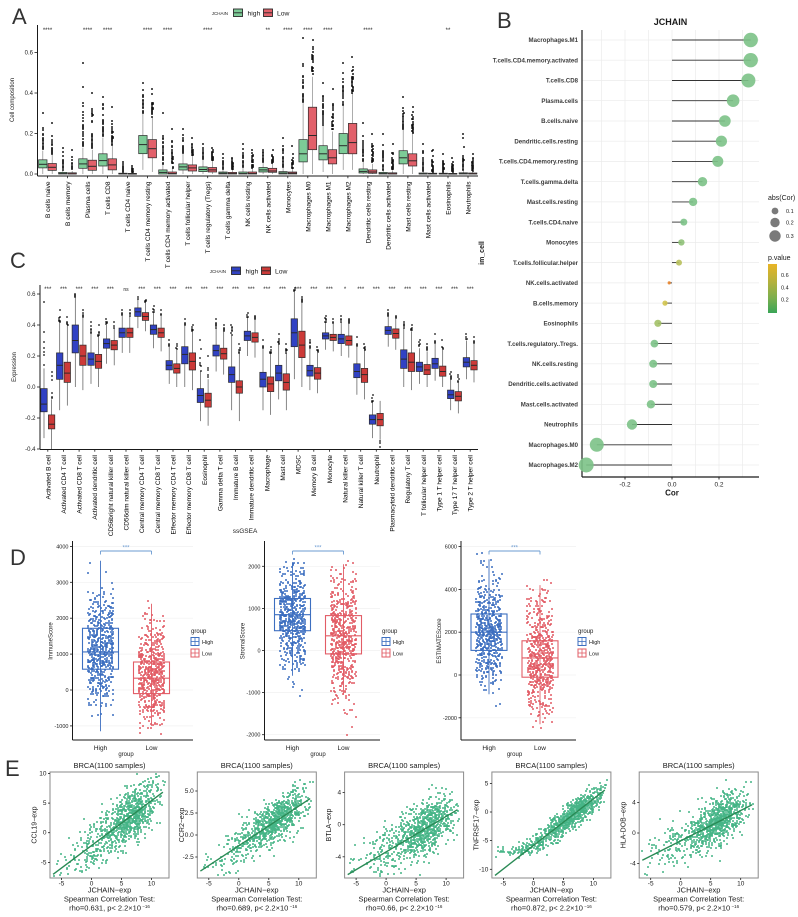 The height and width of the screenshot is (917, 798). What do you see at coordinates (554, 445) in the screenshot?
I see `svg-text: Macrophages.M0` at bounding box center [554, 445].